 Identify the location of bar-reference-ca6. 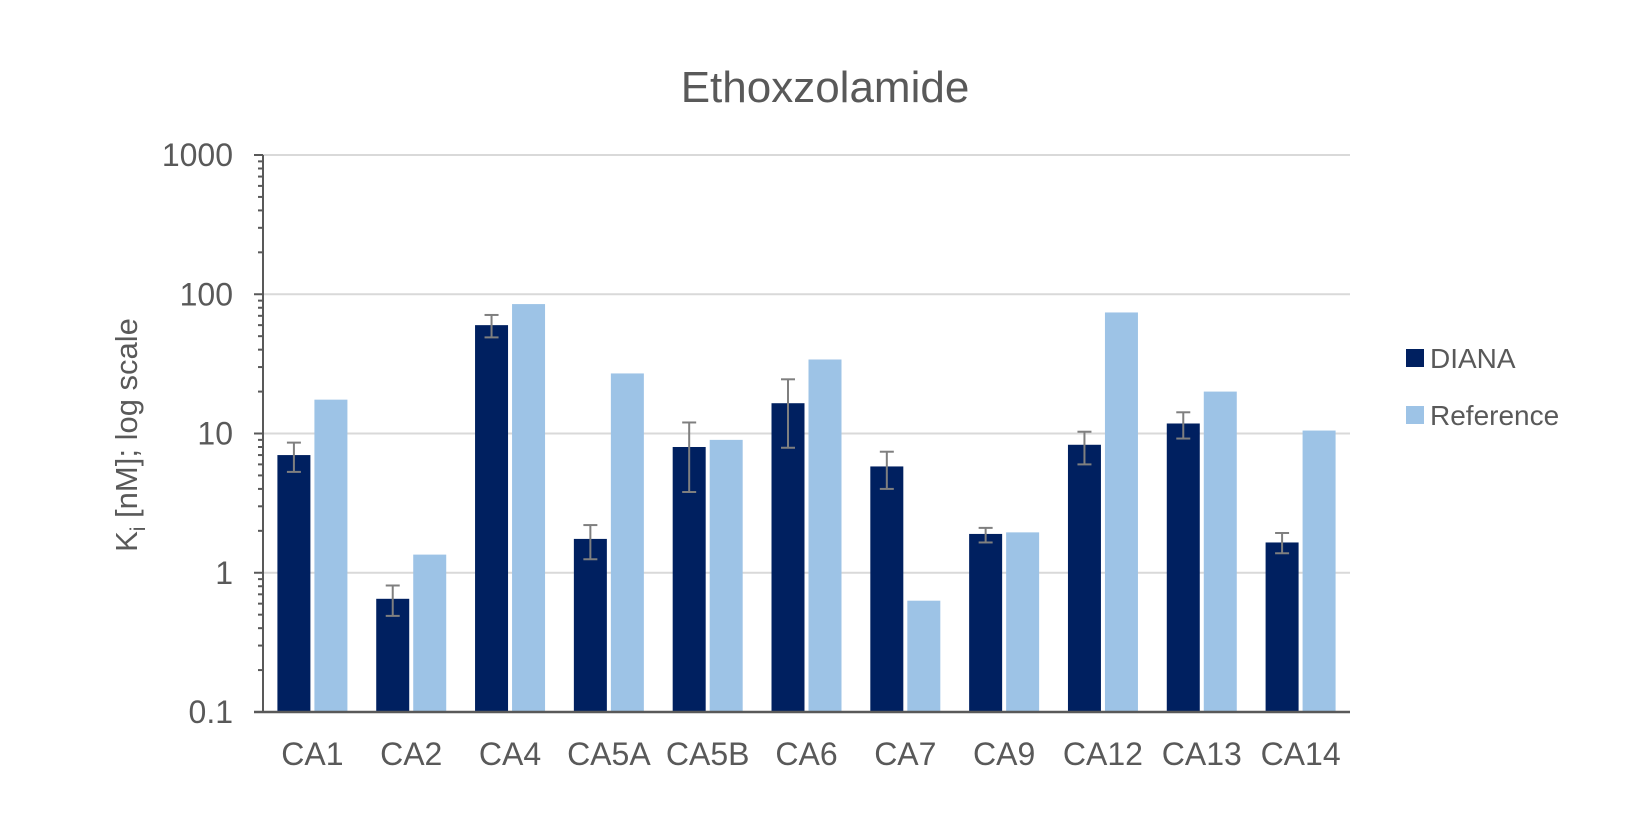
(825, 535).